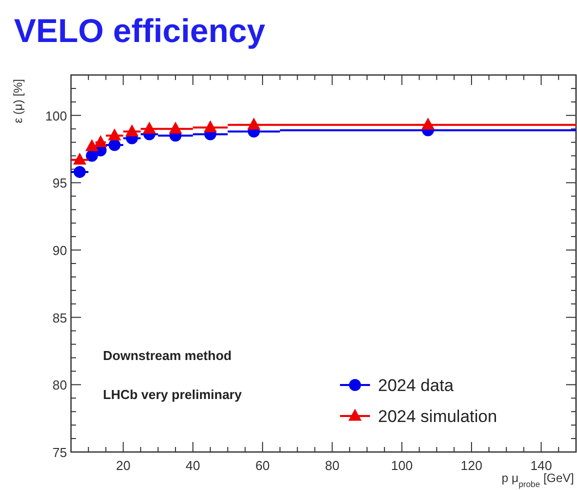 This screenshot has width=577, height=490. Describe the element at coordinates (59, 452) in the screenshot. I see `y-tick-label: 75` at that location.